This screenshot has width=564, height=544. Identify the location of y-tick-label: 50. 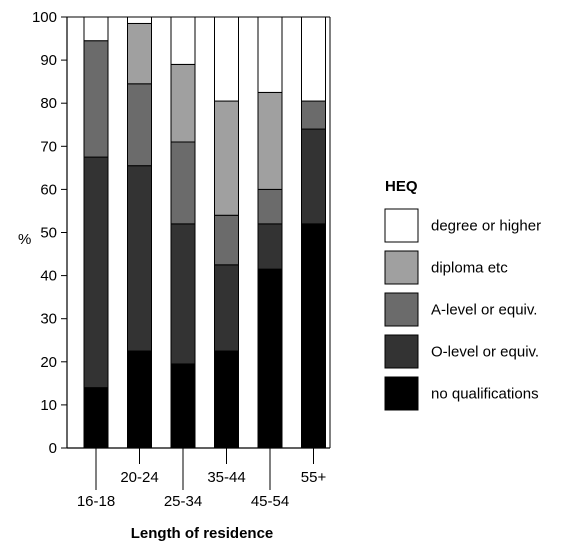
(48, 233).